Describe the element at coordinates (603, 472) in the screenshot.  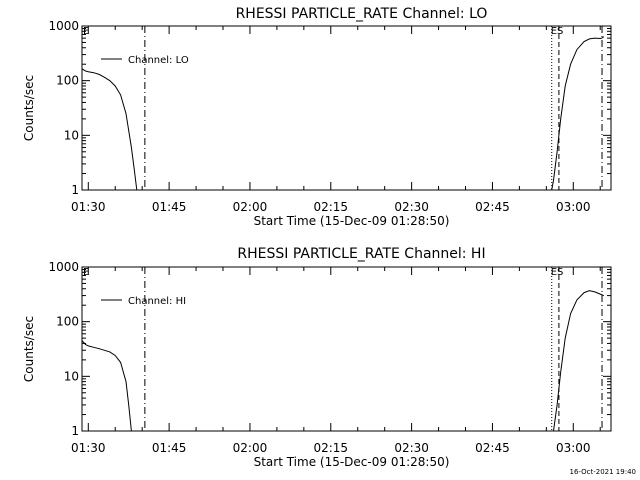
I see `footer-timestamp: 16-Oct-2021 19:40` at that location.